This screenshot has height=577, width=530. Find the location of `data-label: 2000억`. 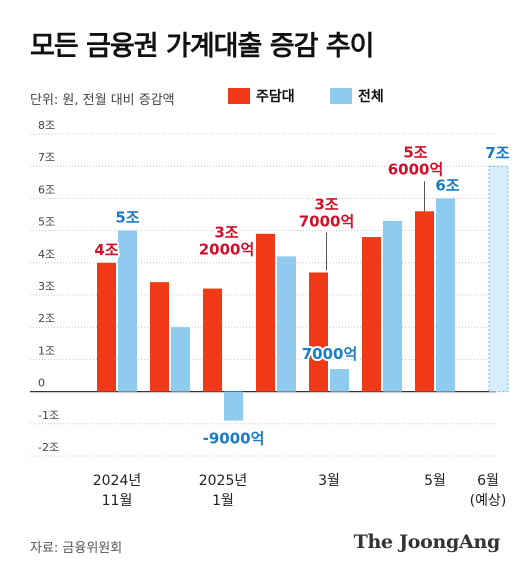

data-label: 2000억 is located at coordinates (227, 250).